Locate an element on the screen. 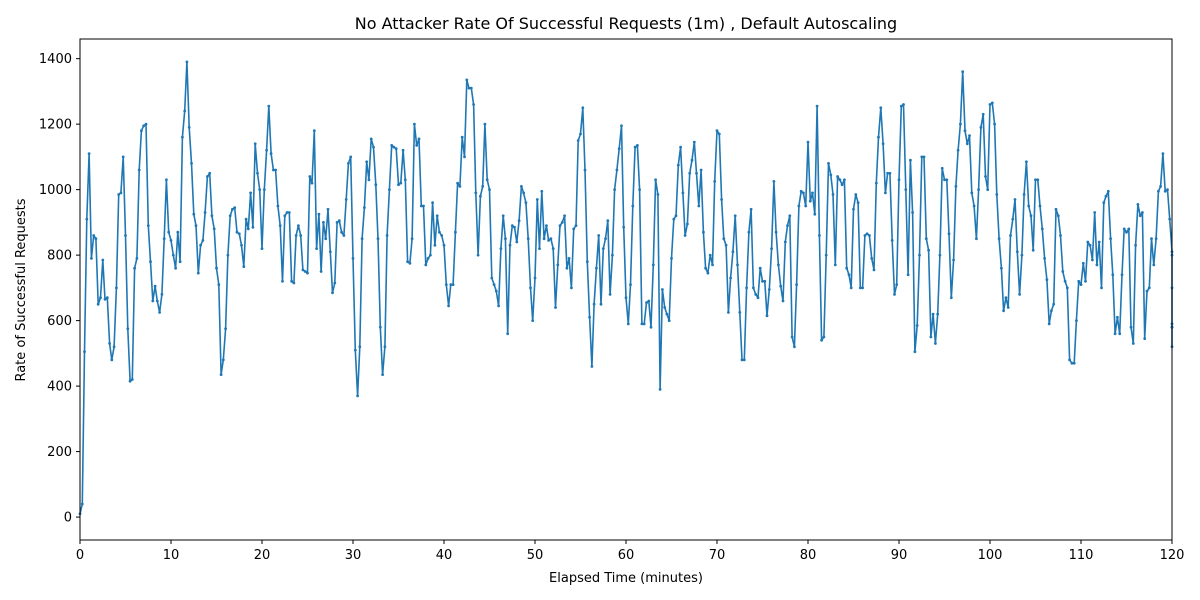  x-tick-label: 0 is located at coordinates (80, 555).